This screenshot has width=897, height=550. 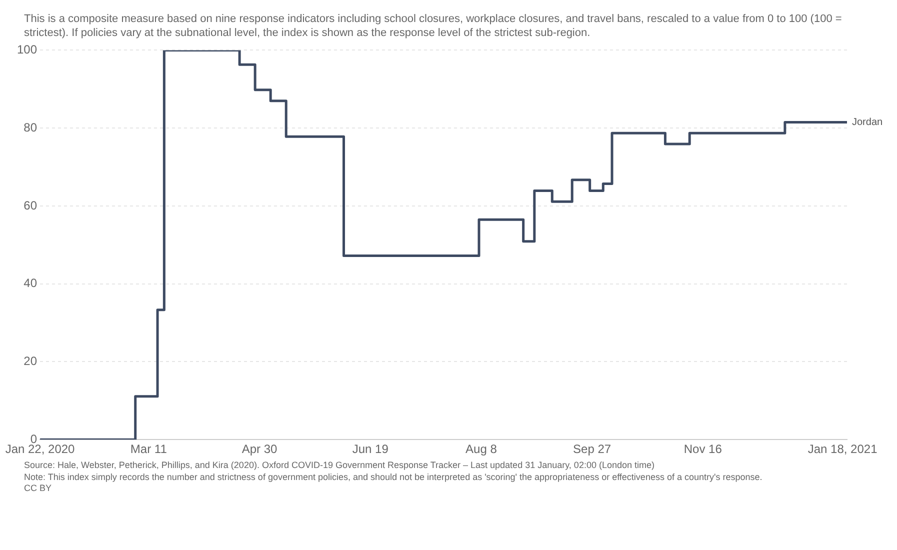 What do you see at coordinates (703, 449) in the screenshot?
I see `x-tick-label: Nov 16` at bounding box center [703, 449].